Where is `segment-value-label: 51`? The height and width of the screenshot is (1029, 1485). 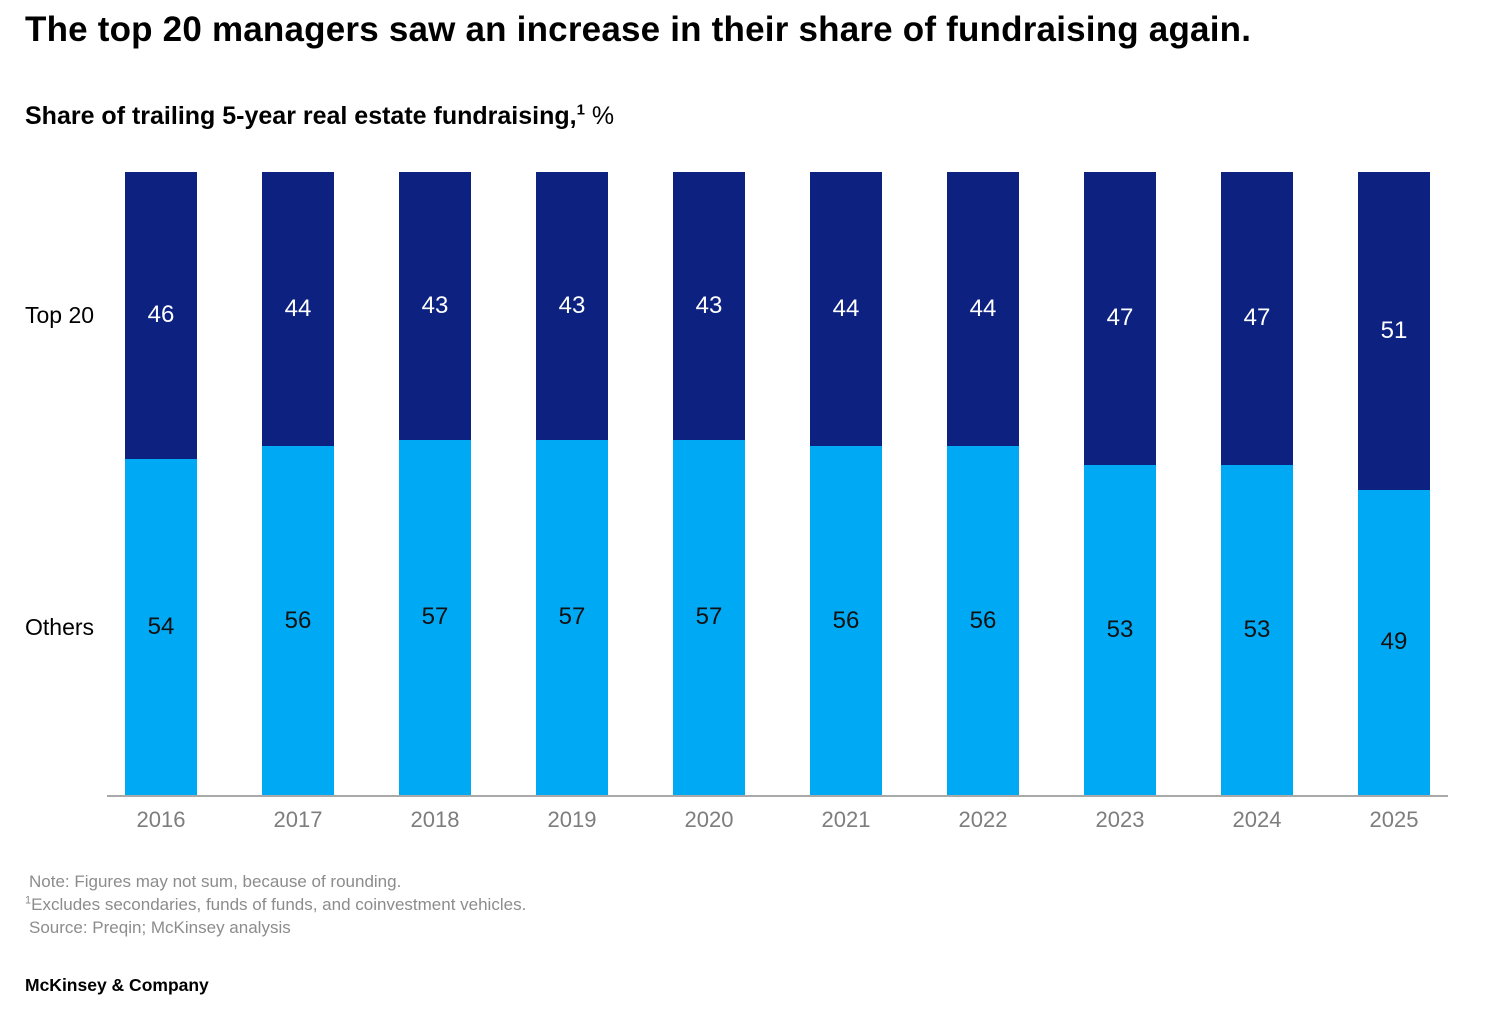 segment-value-label: 51 is located at coordinates (1394, 330).